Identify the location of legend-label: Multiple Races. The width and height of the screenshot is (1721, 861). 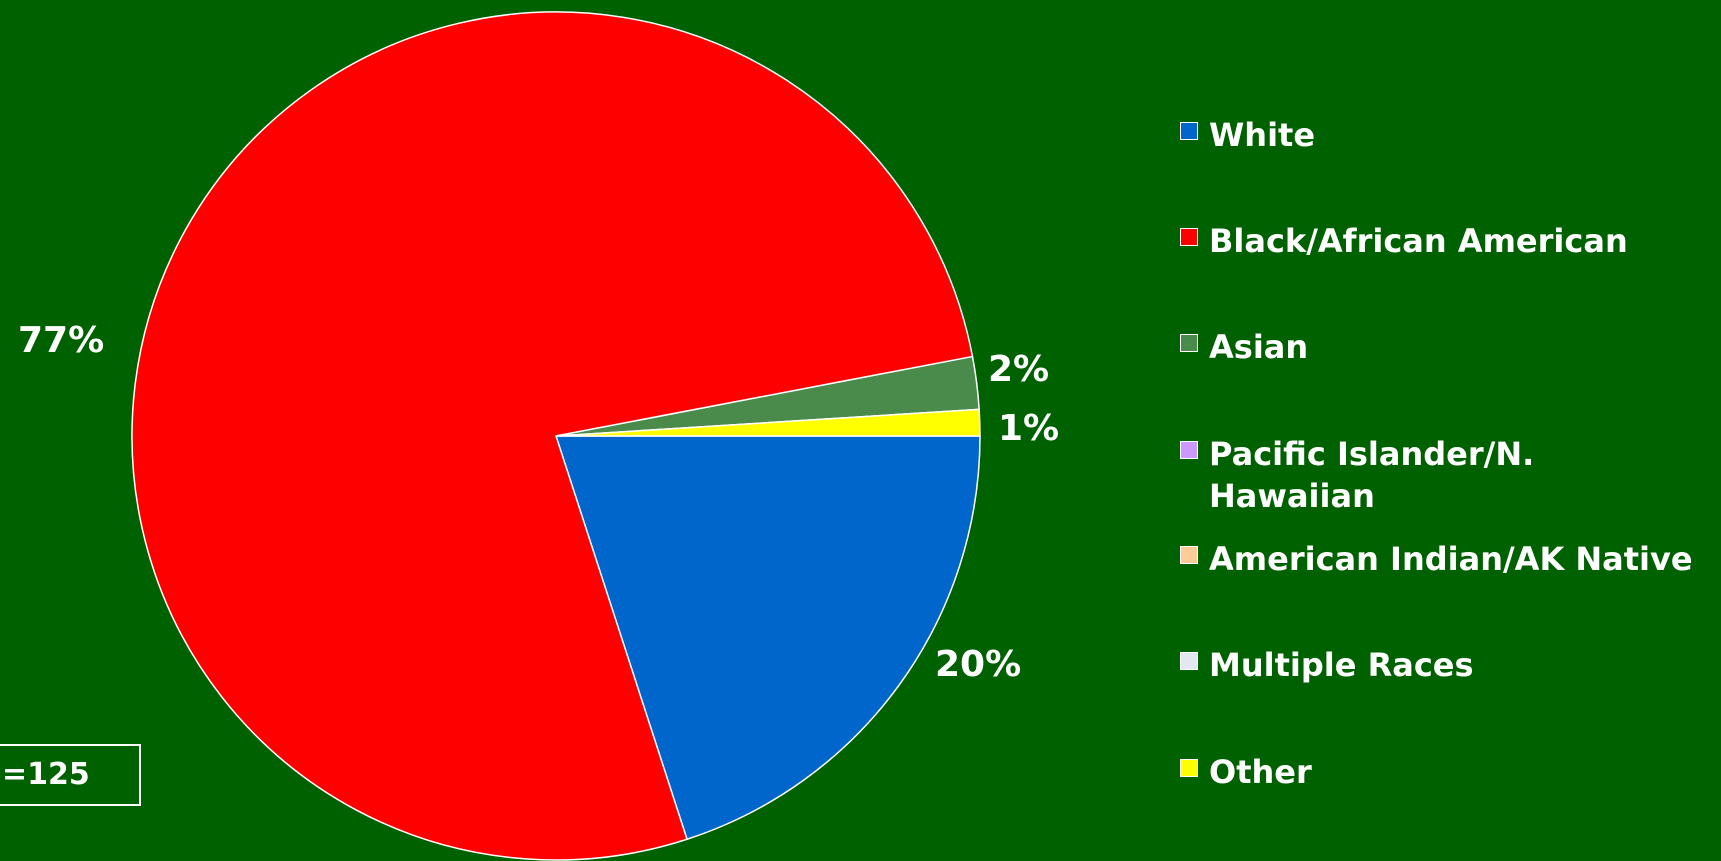
(1341, 665).